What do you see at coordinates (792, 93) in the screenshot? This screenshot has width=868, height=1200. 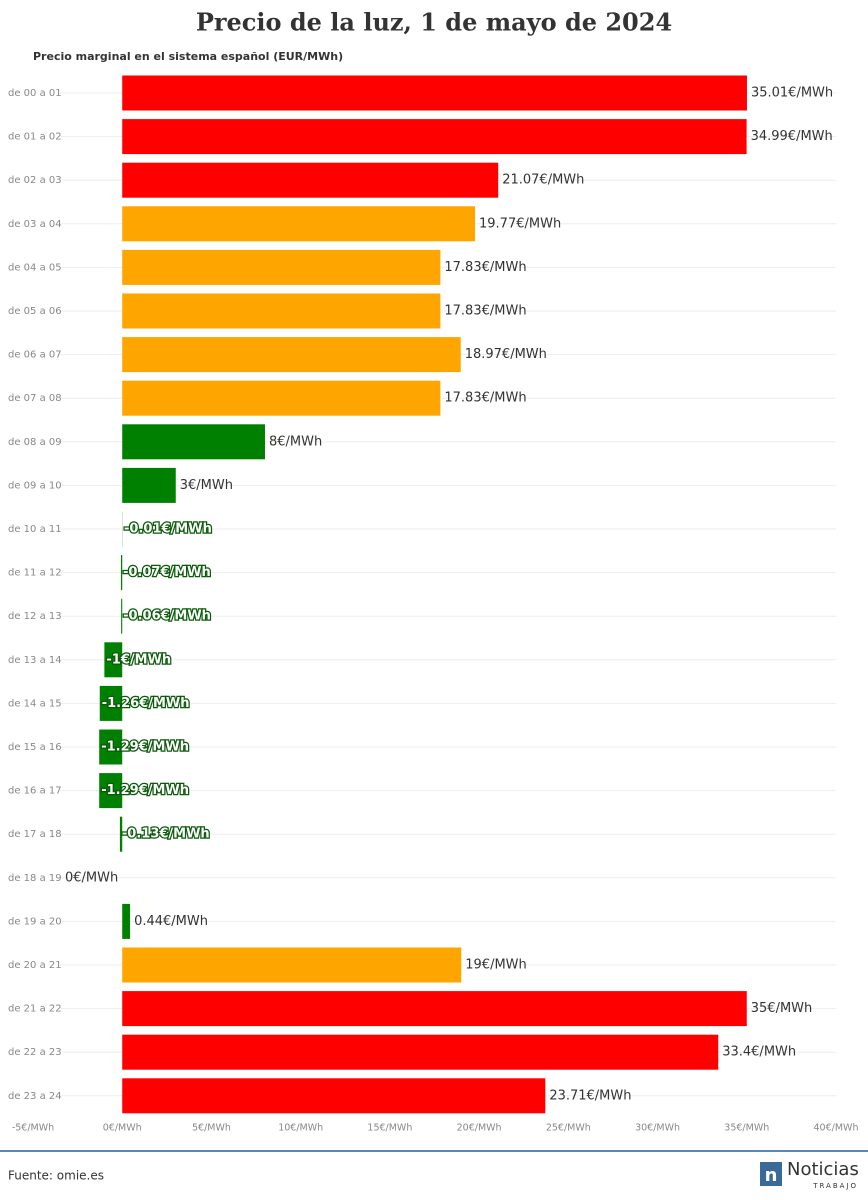 I see `value-label: 35.01€/MWh` at bounding box center [792, 93].